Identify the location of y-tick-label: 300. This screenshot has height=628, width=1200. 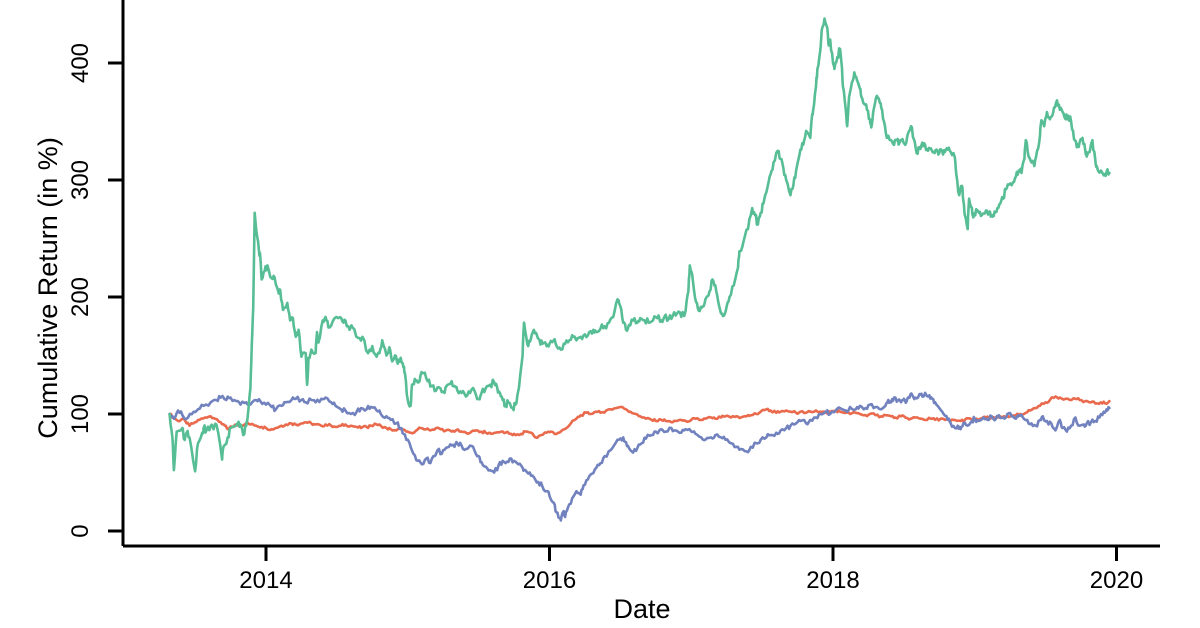
(80, 180).